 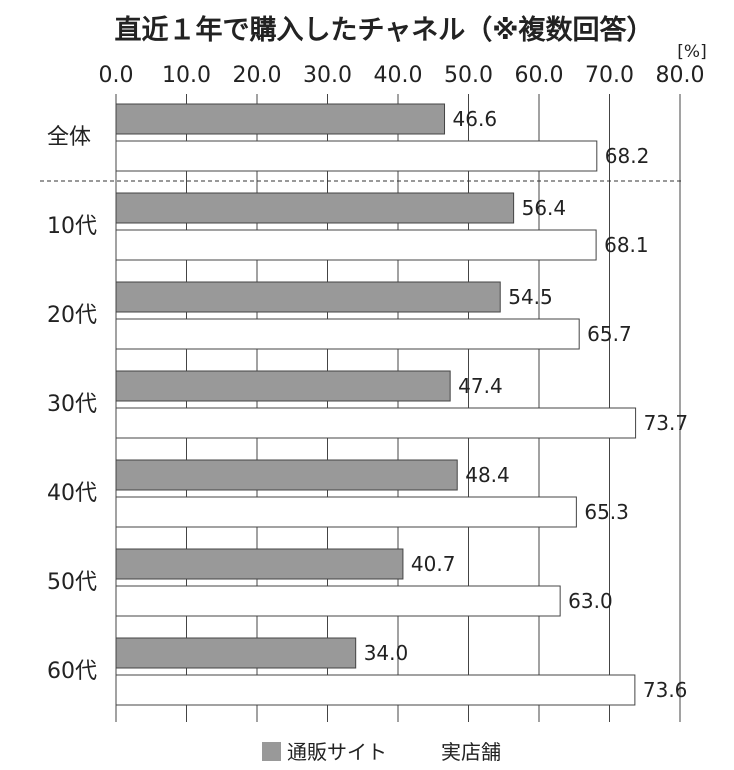 I want to click on data-label-store: 68.2, so click(x=627, y=156).